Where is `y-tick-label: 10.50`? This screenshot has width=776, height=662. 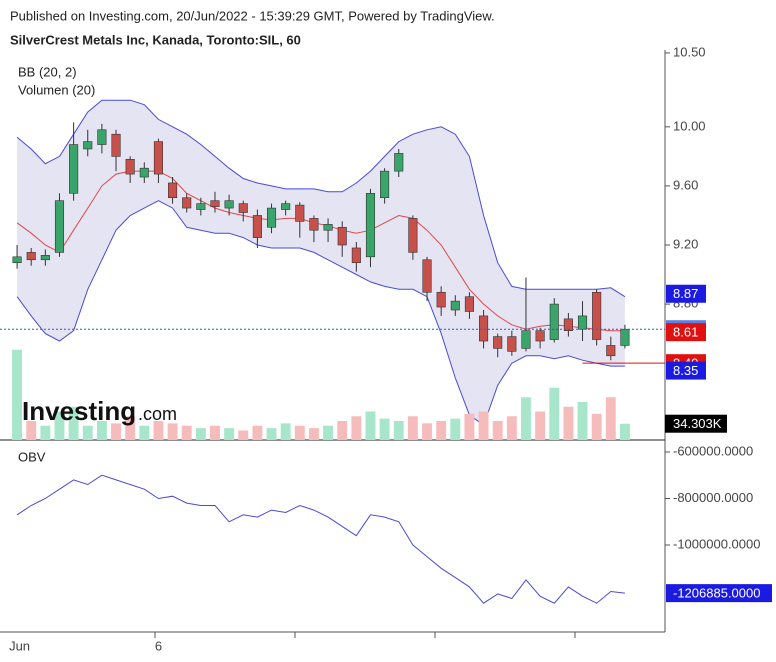
y-tick-label: 10.50 is located at coordinates (689, 51).